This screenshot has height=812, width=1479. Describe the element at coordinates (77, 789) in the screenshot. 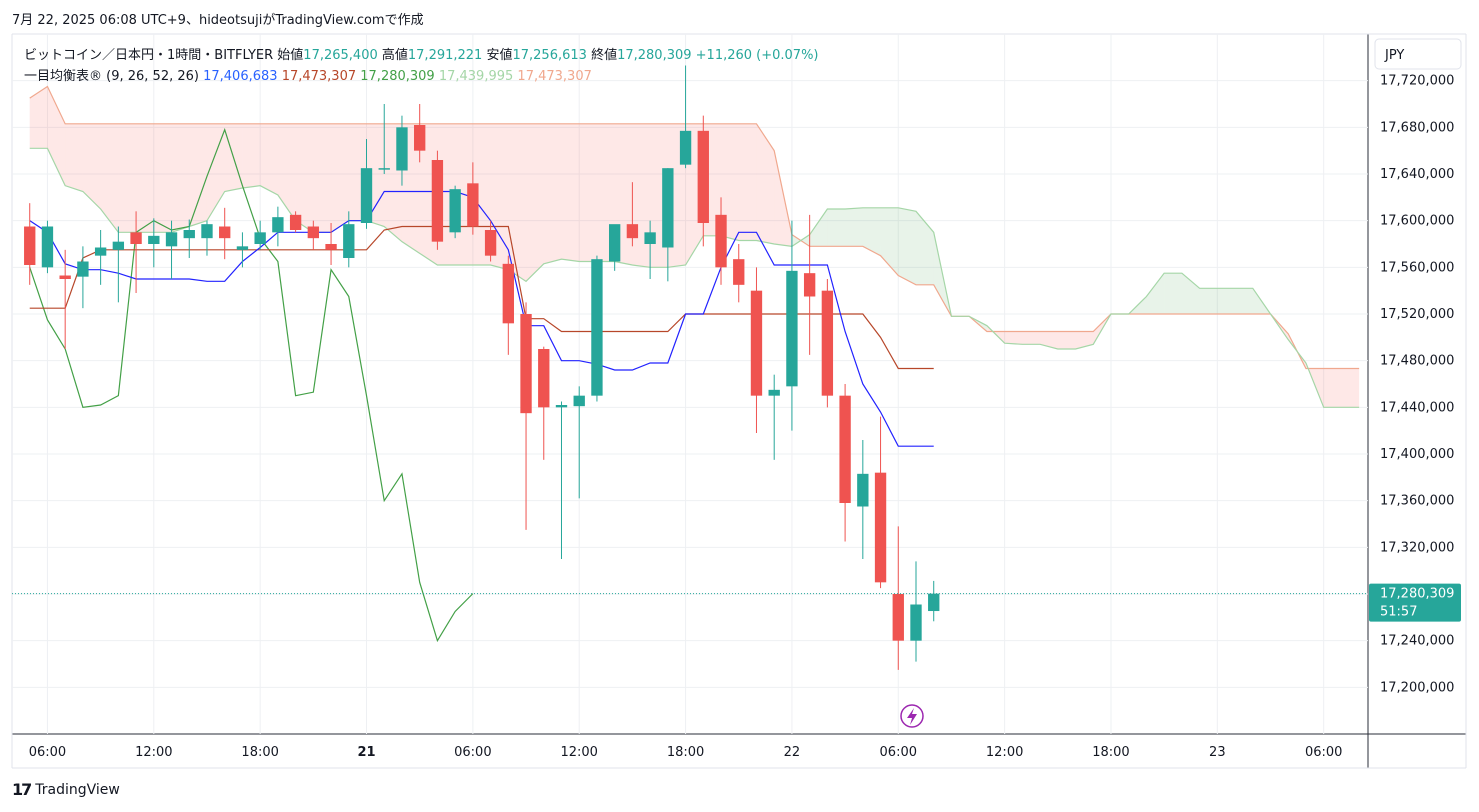

I see `tradingview-logo-text: TradingView` at that location.